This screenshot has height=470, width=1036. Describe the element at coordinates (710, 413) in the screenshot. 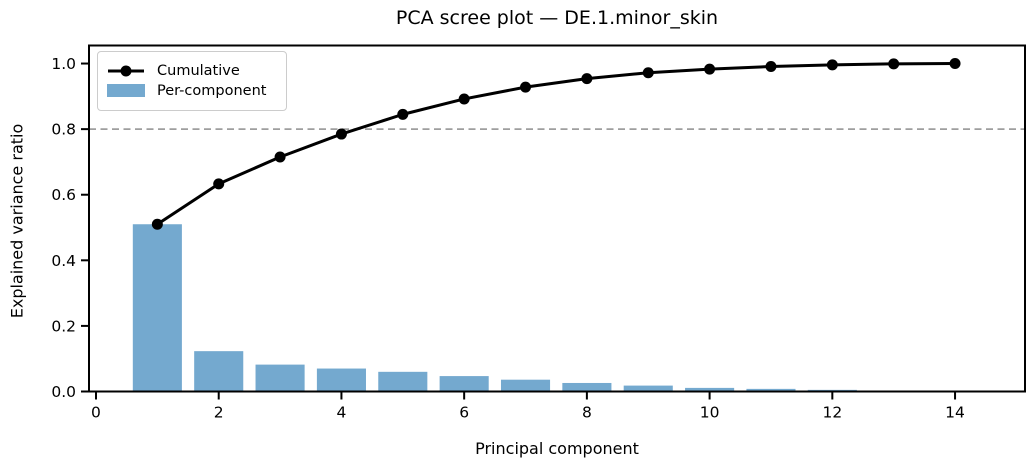

I see `x-tick-label: 10` at that location.